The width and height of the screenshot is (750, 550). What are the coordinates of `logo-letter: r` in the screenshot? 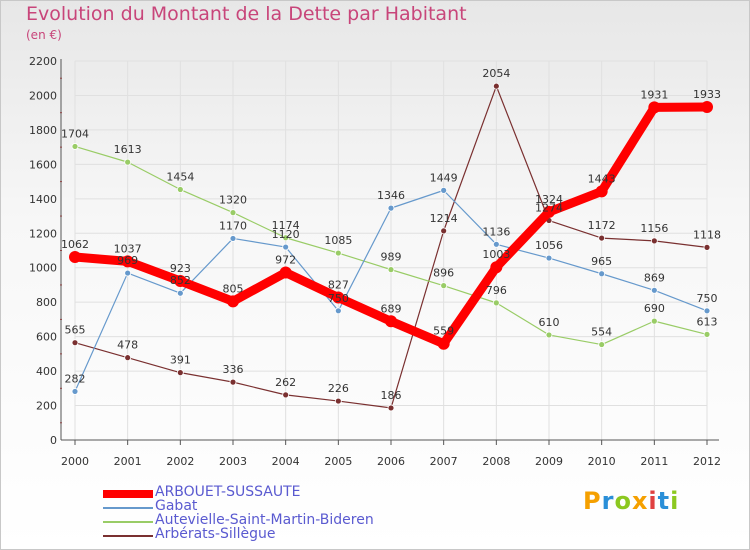 It's located at (608, 501).